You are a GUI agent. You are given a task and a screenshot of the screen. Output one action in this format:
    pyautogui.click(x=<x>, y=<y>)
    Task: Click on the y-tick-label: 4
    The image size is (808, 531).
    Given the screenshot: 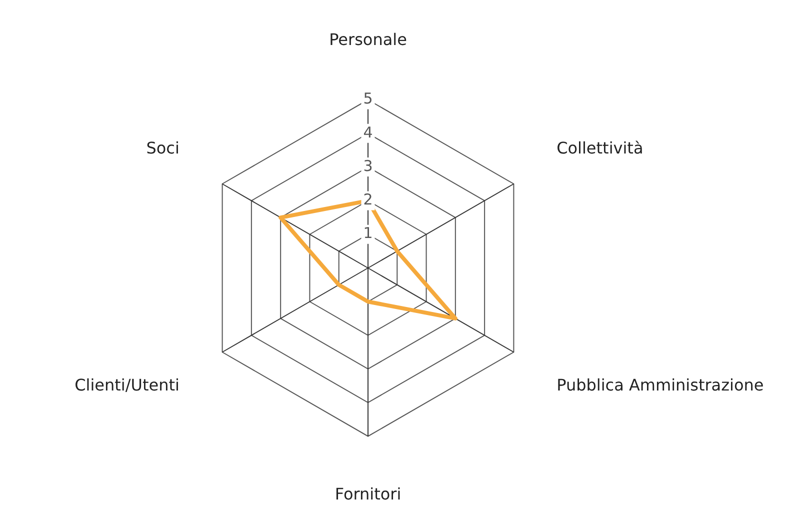 What is the action you would take?
    pyautogui.click(x=368, y=132)
    